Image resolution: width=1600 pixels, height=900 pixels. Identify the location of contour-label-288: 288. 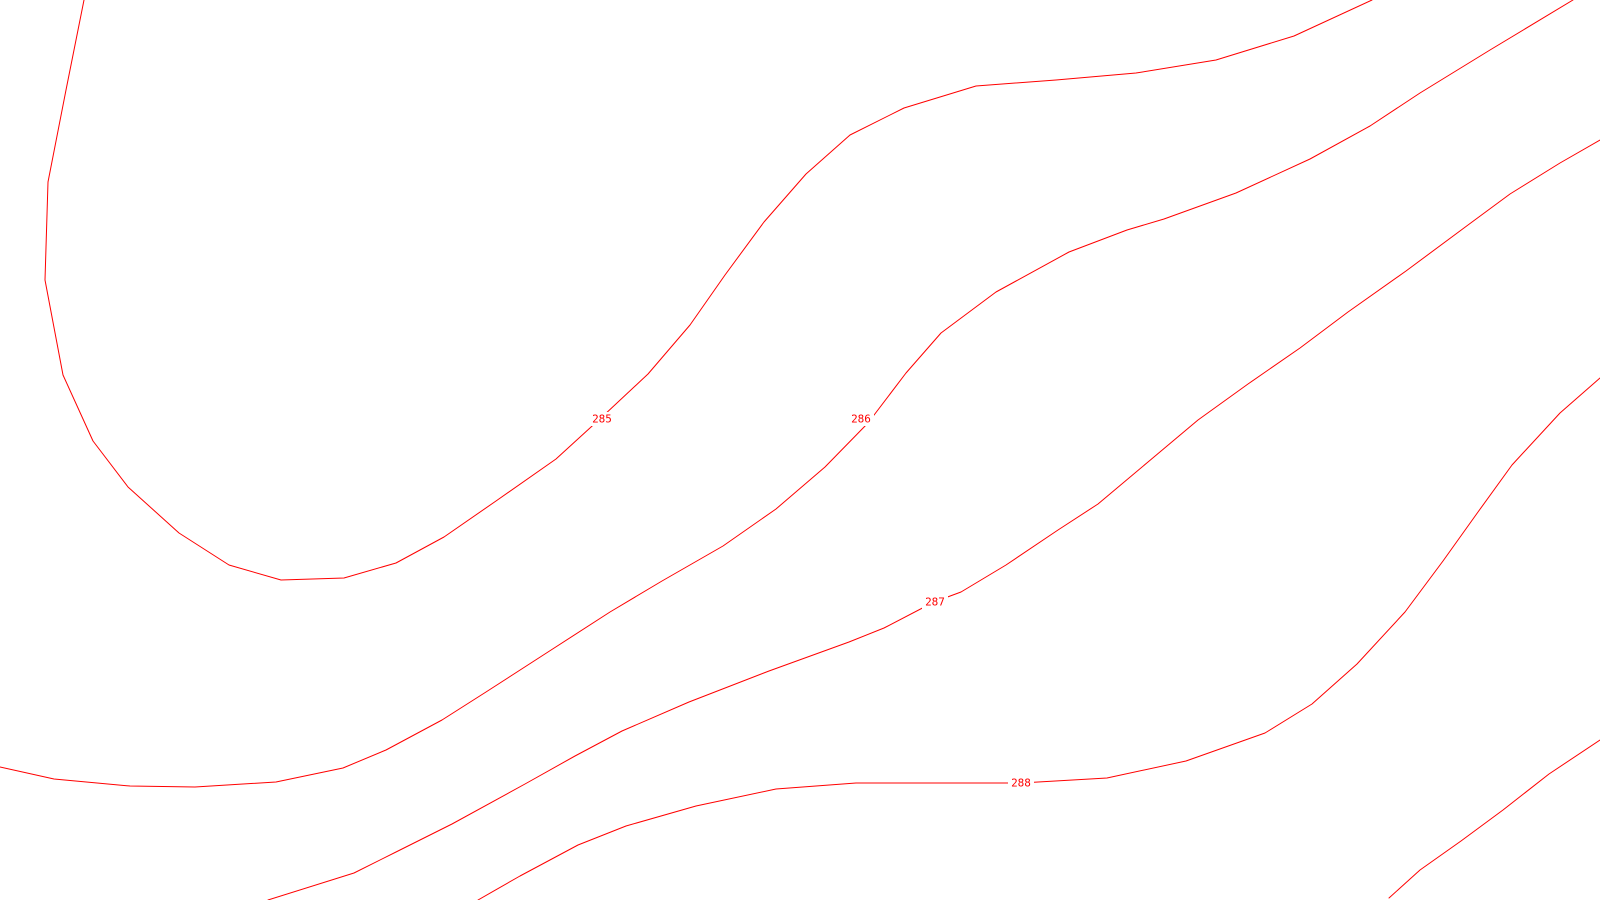
(1021, 783).